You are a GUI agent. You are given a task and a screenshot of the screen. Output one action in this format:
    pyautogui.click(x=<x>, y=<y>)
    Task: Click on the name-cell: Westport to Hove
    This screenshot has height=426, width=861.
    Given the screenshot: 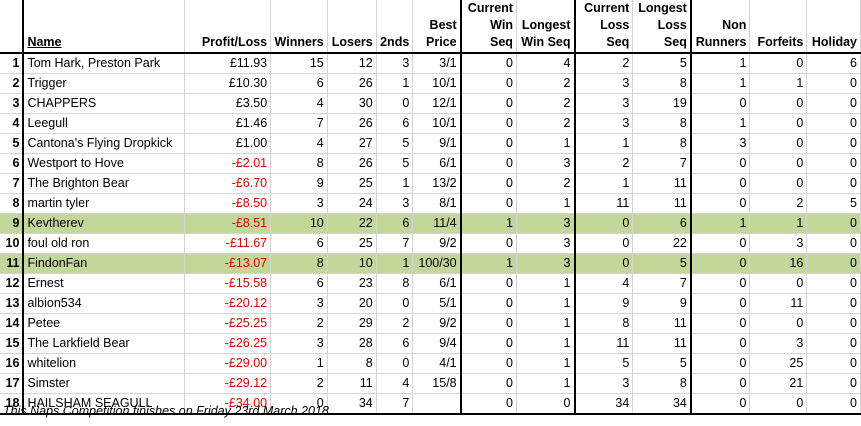 What is the action you would take?
    pyautogui.click(x=104, y=163)
    